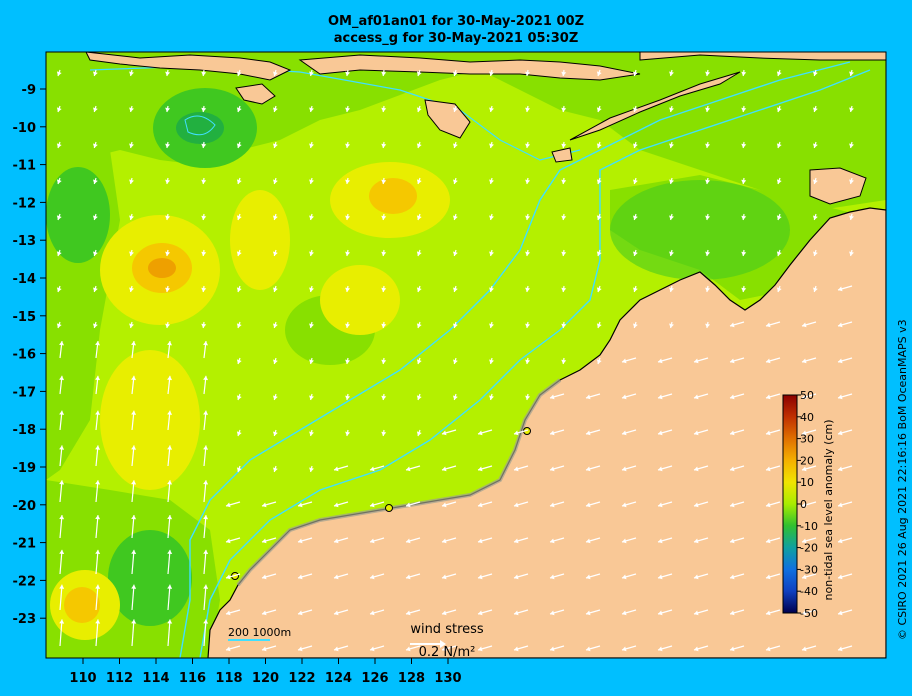 This screenshot has height=696, width=912. Describe the element at coordinates (807, 417) in the screenshot. I see `colorbar-tick-label: 40` at that location.